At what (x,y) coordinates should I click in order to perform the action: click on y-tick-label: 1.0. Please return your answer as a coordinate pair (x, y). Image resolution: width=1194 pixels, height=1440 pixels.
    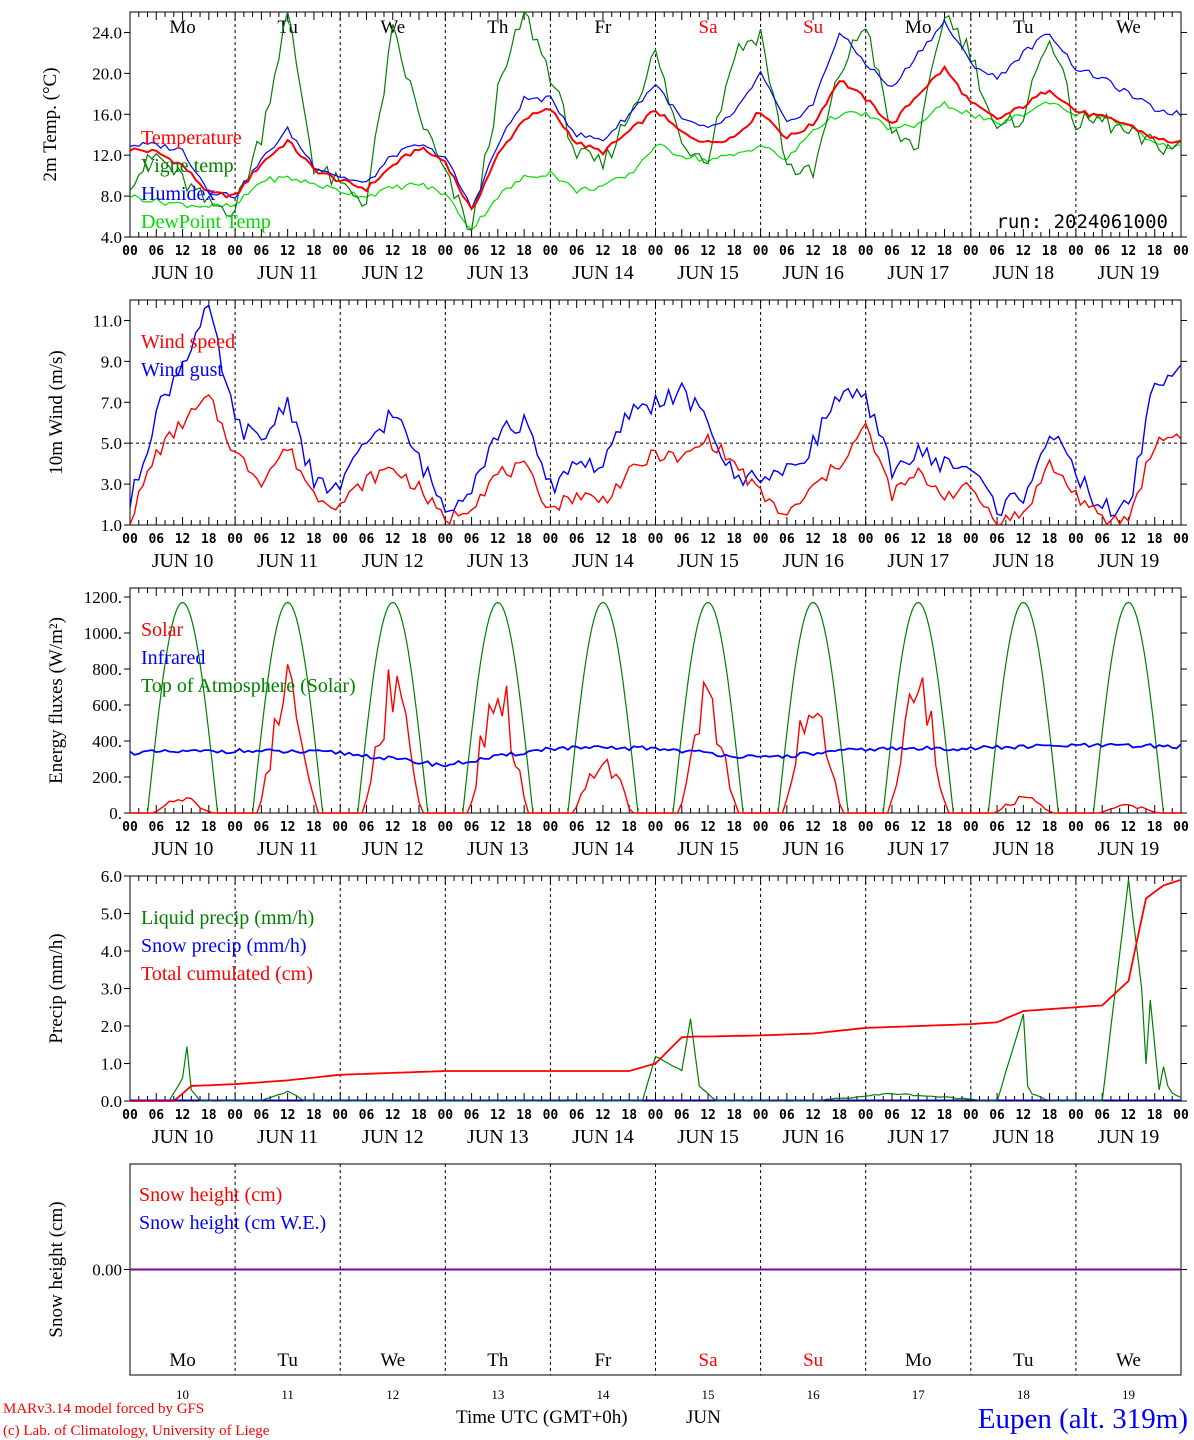
    Looking at the image, I should click on (111, 525).